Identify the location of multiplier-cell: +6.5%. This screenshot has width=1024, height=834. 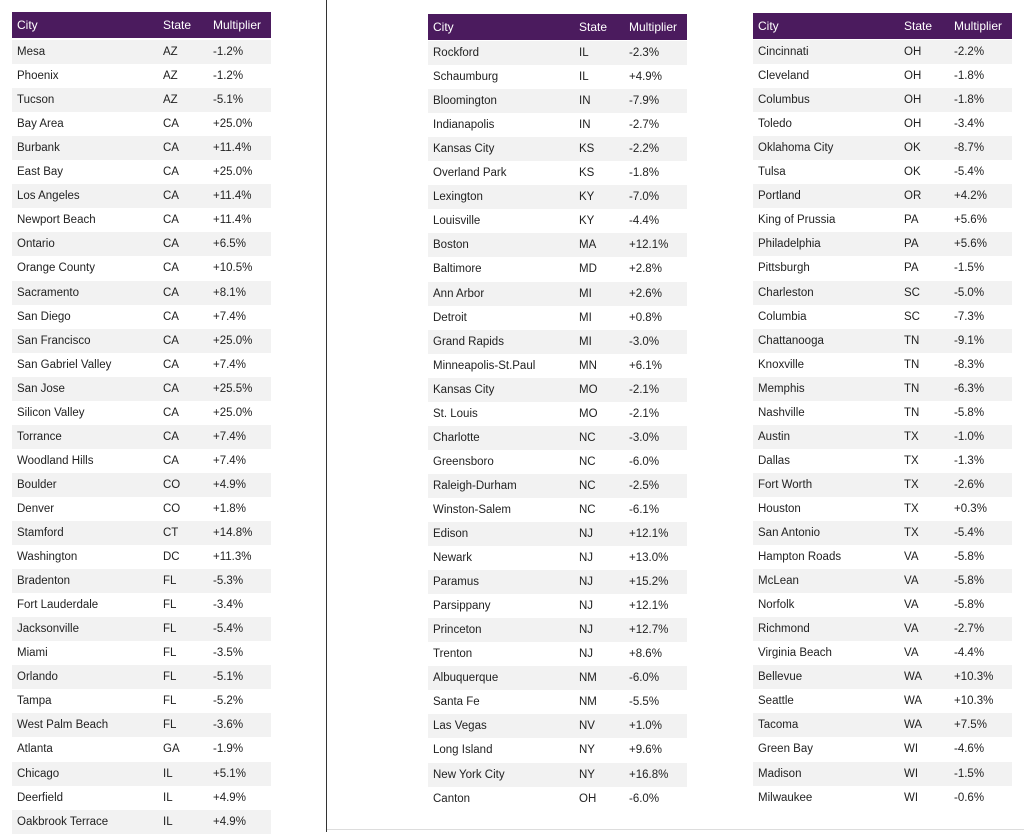
(229, 244).